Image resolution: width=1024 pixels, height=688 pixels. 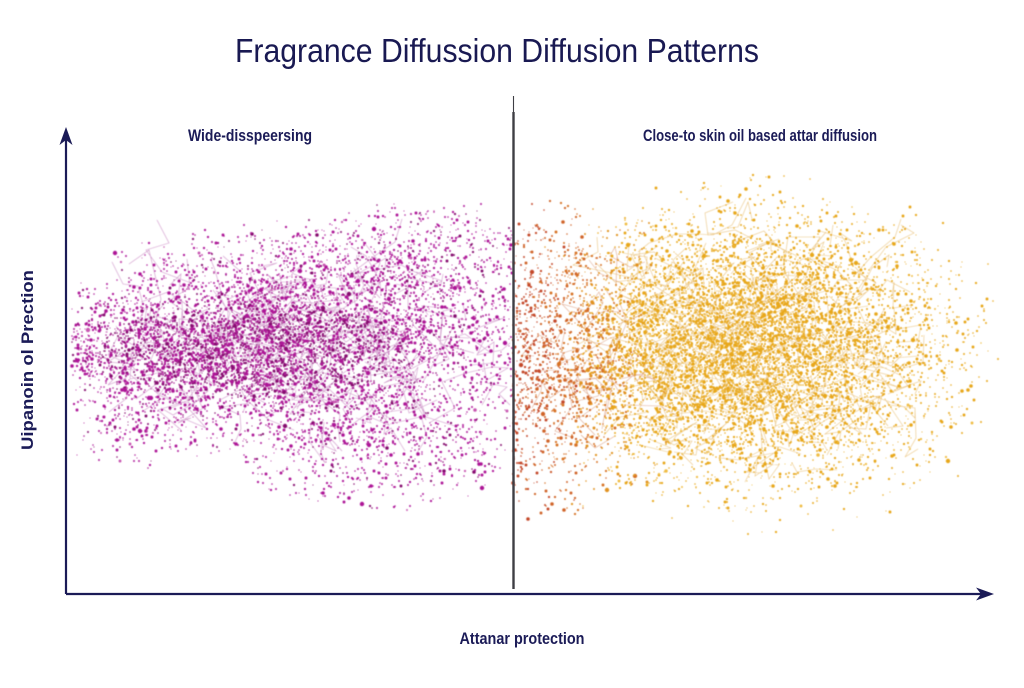 What do you see at coordinates (250, 135) in the screenshot?
I see `svg-text: Wide-disspeersing` at bounding box center [250, 135].